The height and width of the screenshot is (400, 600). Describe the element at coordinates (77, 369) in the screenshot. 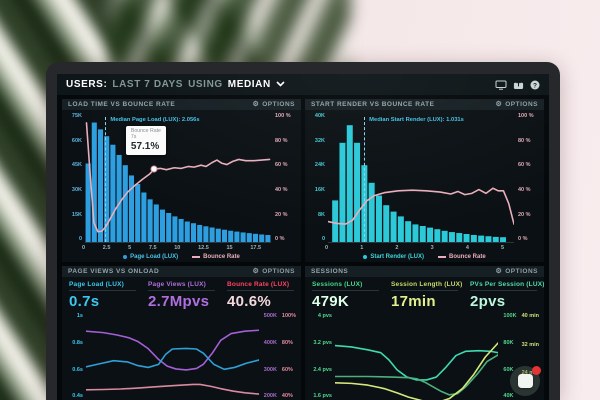

I see `axis-tick: 0.6s` at that location.